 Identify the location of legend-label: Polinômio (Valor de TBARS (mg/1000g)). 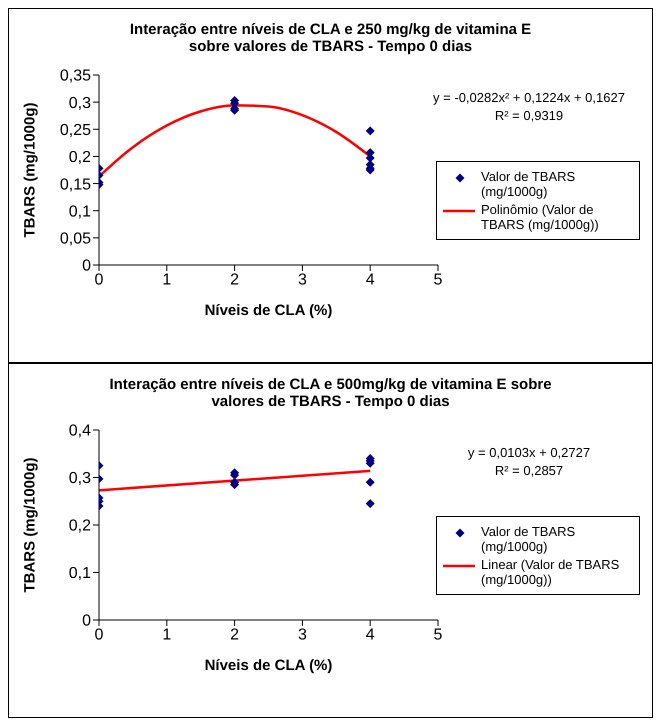
(540, 217).